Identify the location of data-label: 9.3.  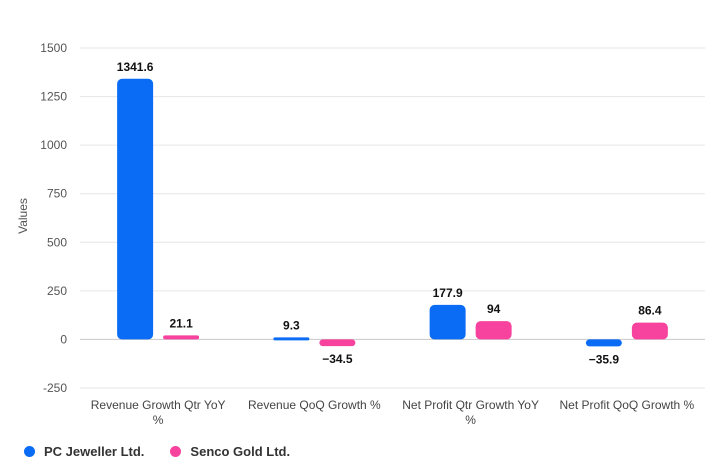
(291, 325).